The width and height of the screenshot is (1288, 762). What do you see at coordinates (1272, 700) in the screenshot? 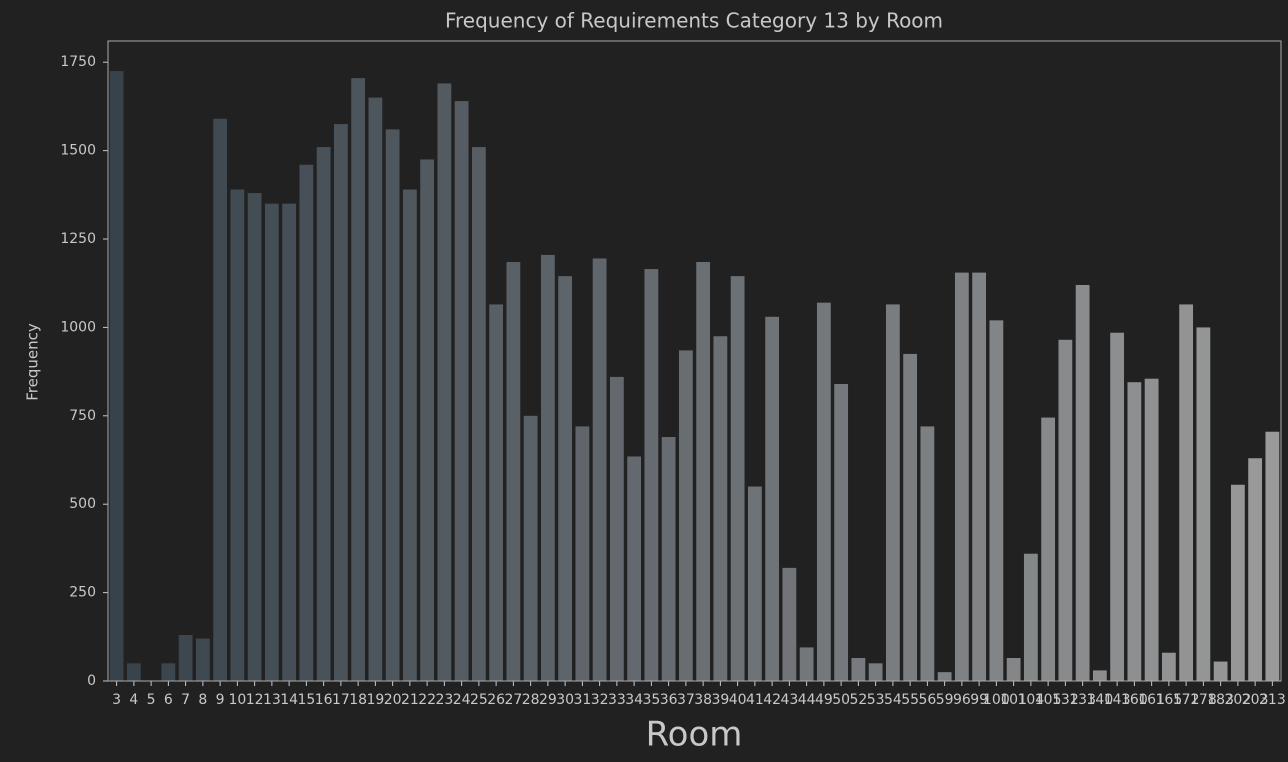
I see `x-tick-label: 213` at bounding box center [1272, 700].